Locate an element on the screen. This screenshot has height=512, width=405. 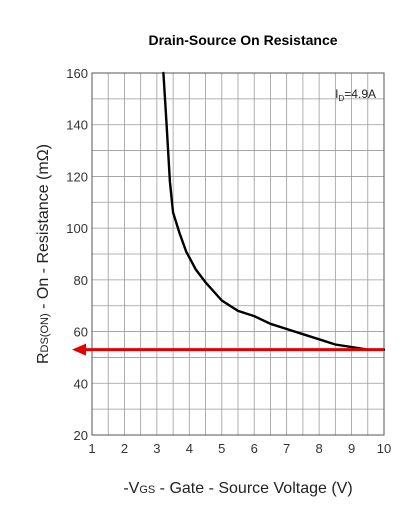
y-tick-label: 100 is located at coordinates (77, 228).